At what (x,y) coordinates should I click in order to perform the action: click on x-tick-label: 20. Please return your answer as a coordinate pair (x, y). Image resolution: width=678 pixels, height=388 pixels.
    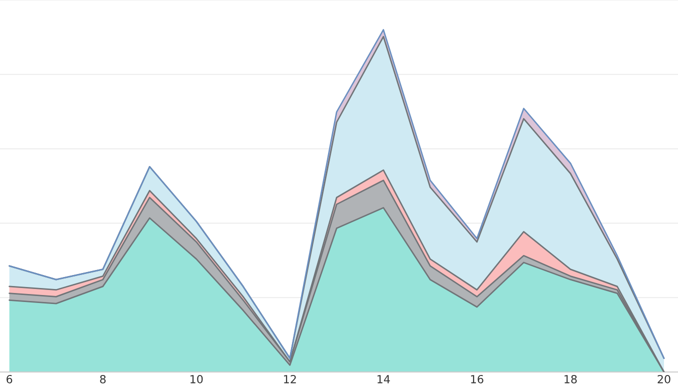
    Looking at the image, I should click on (664, 379).